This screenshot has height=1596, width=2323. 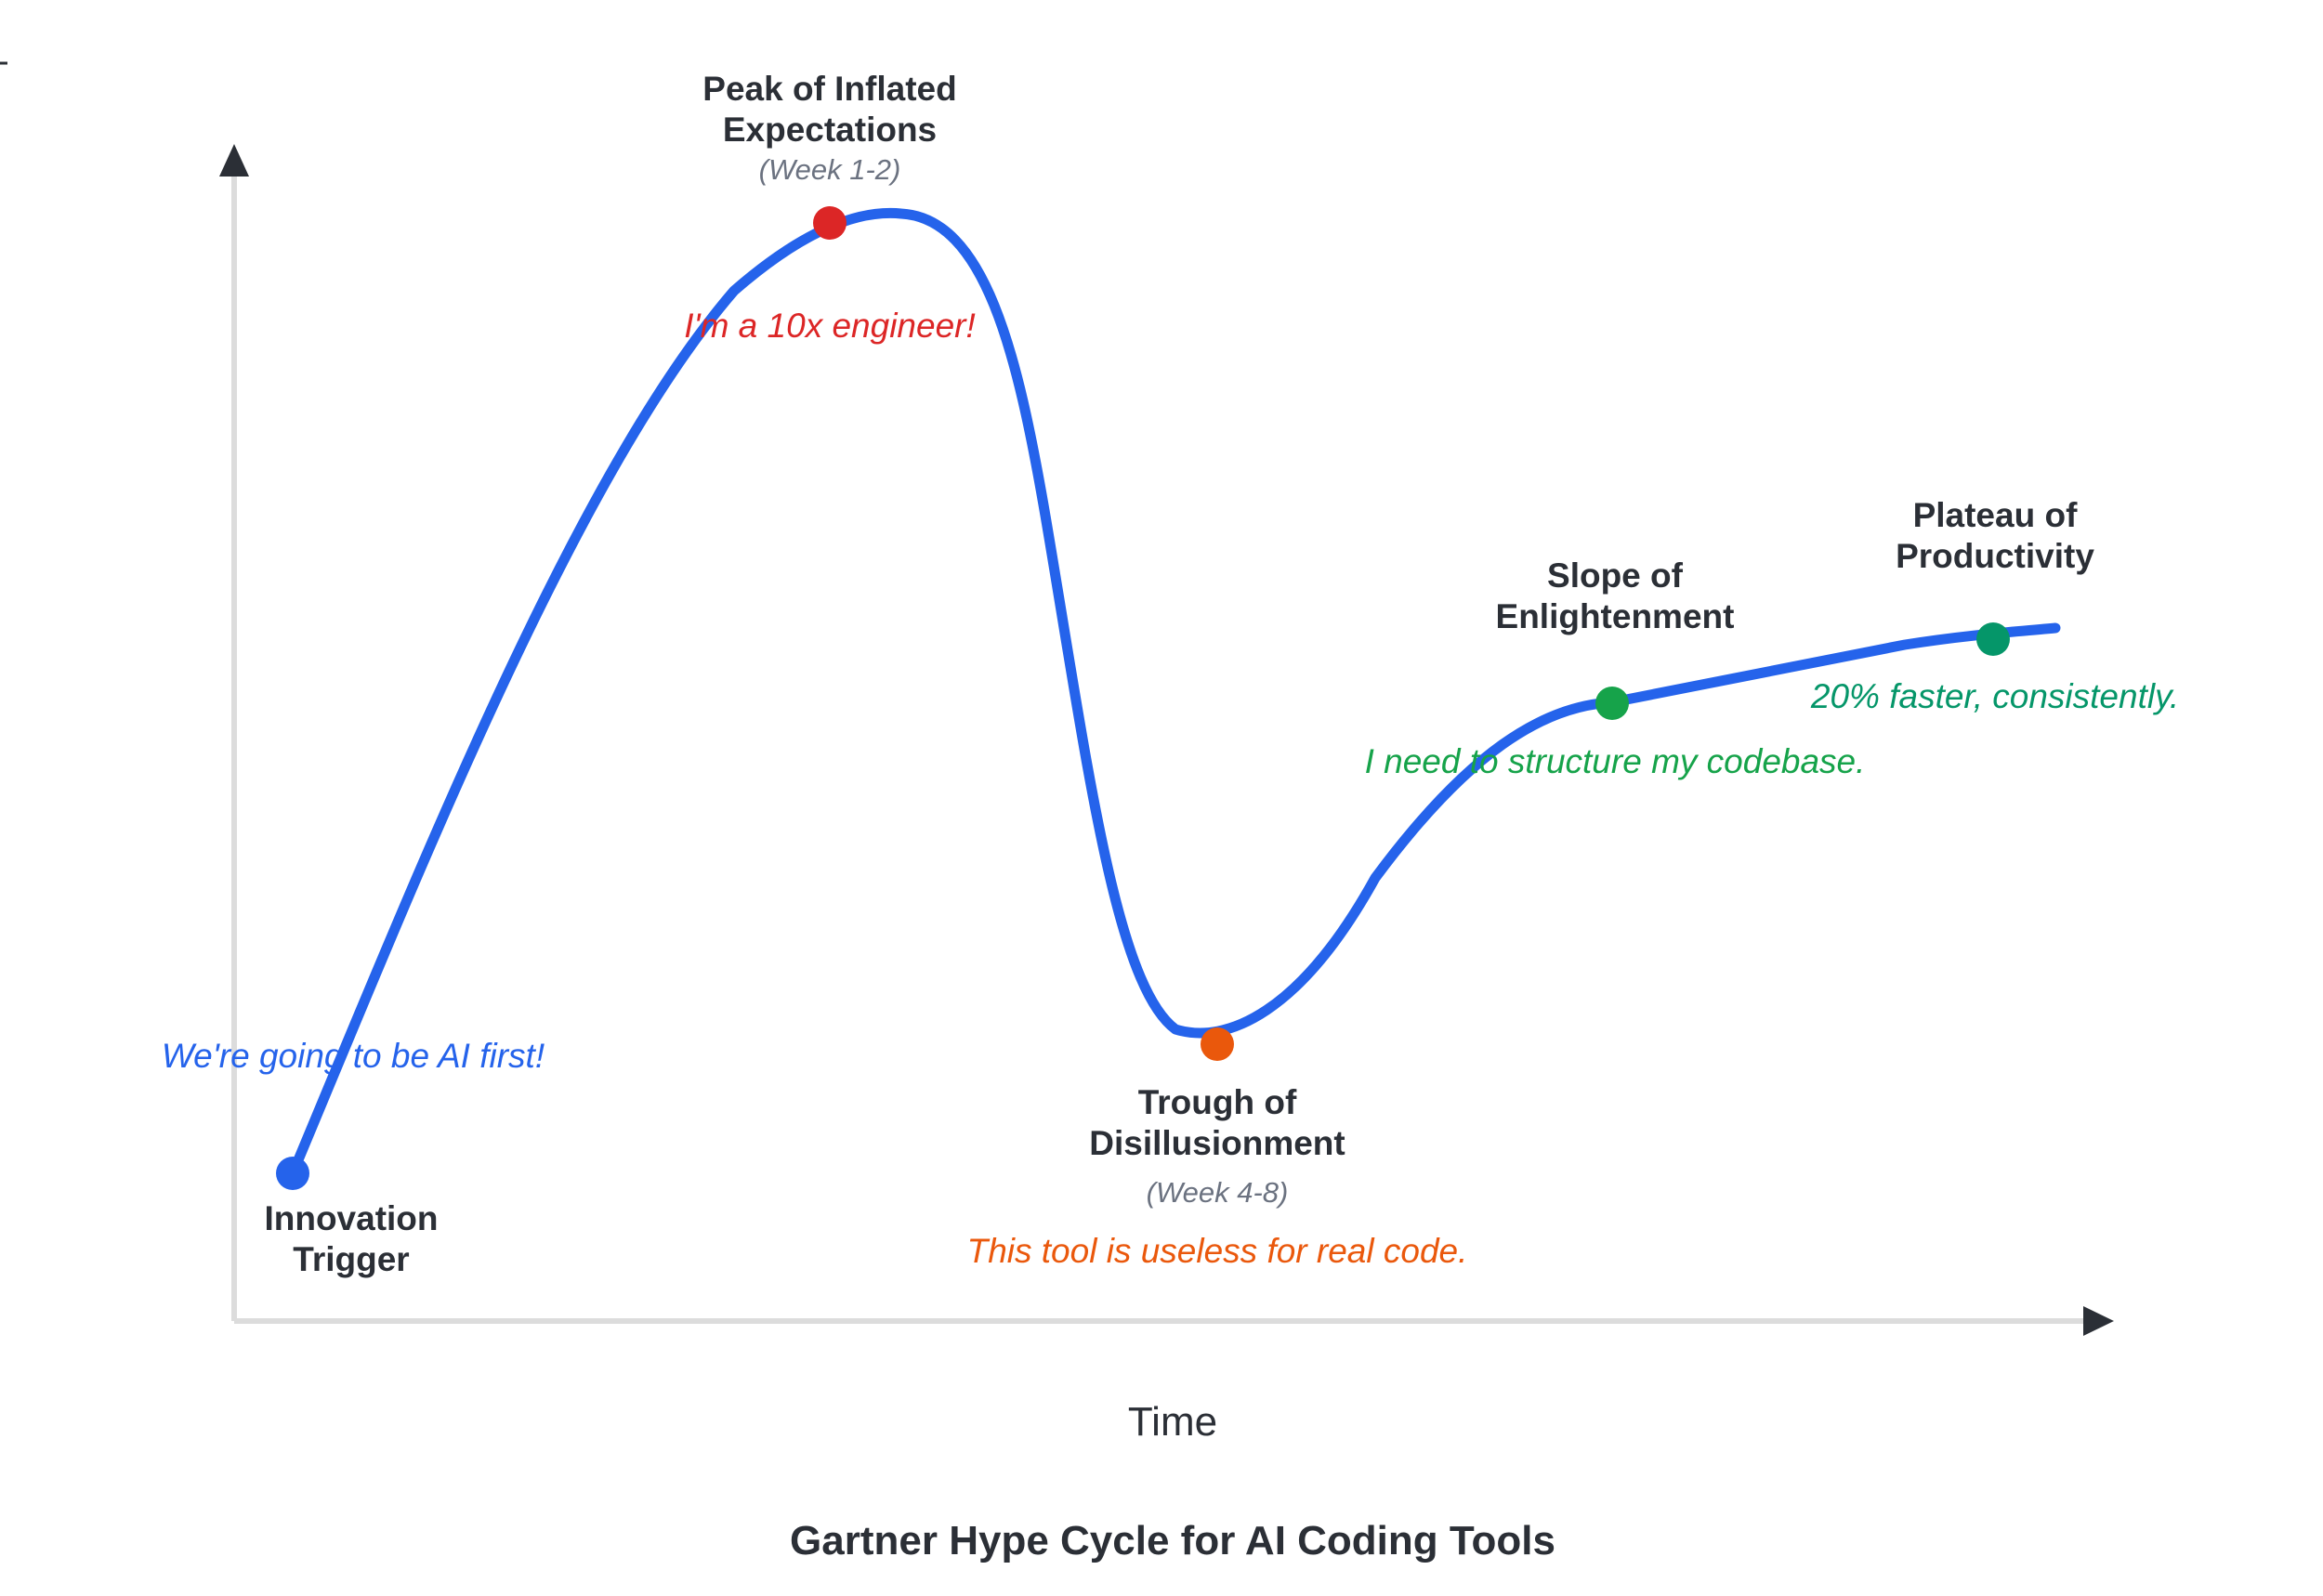 I want to click on slope-label-line2: Enlightenment, so click(x=1615, y=616).